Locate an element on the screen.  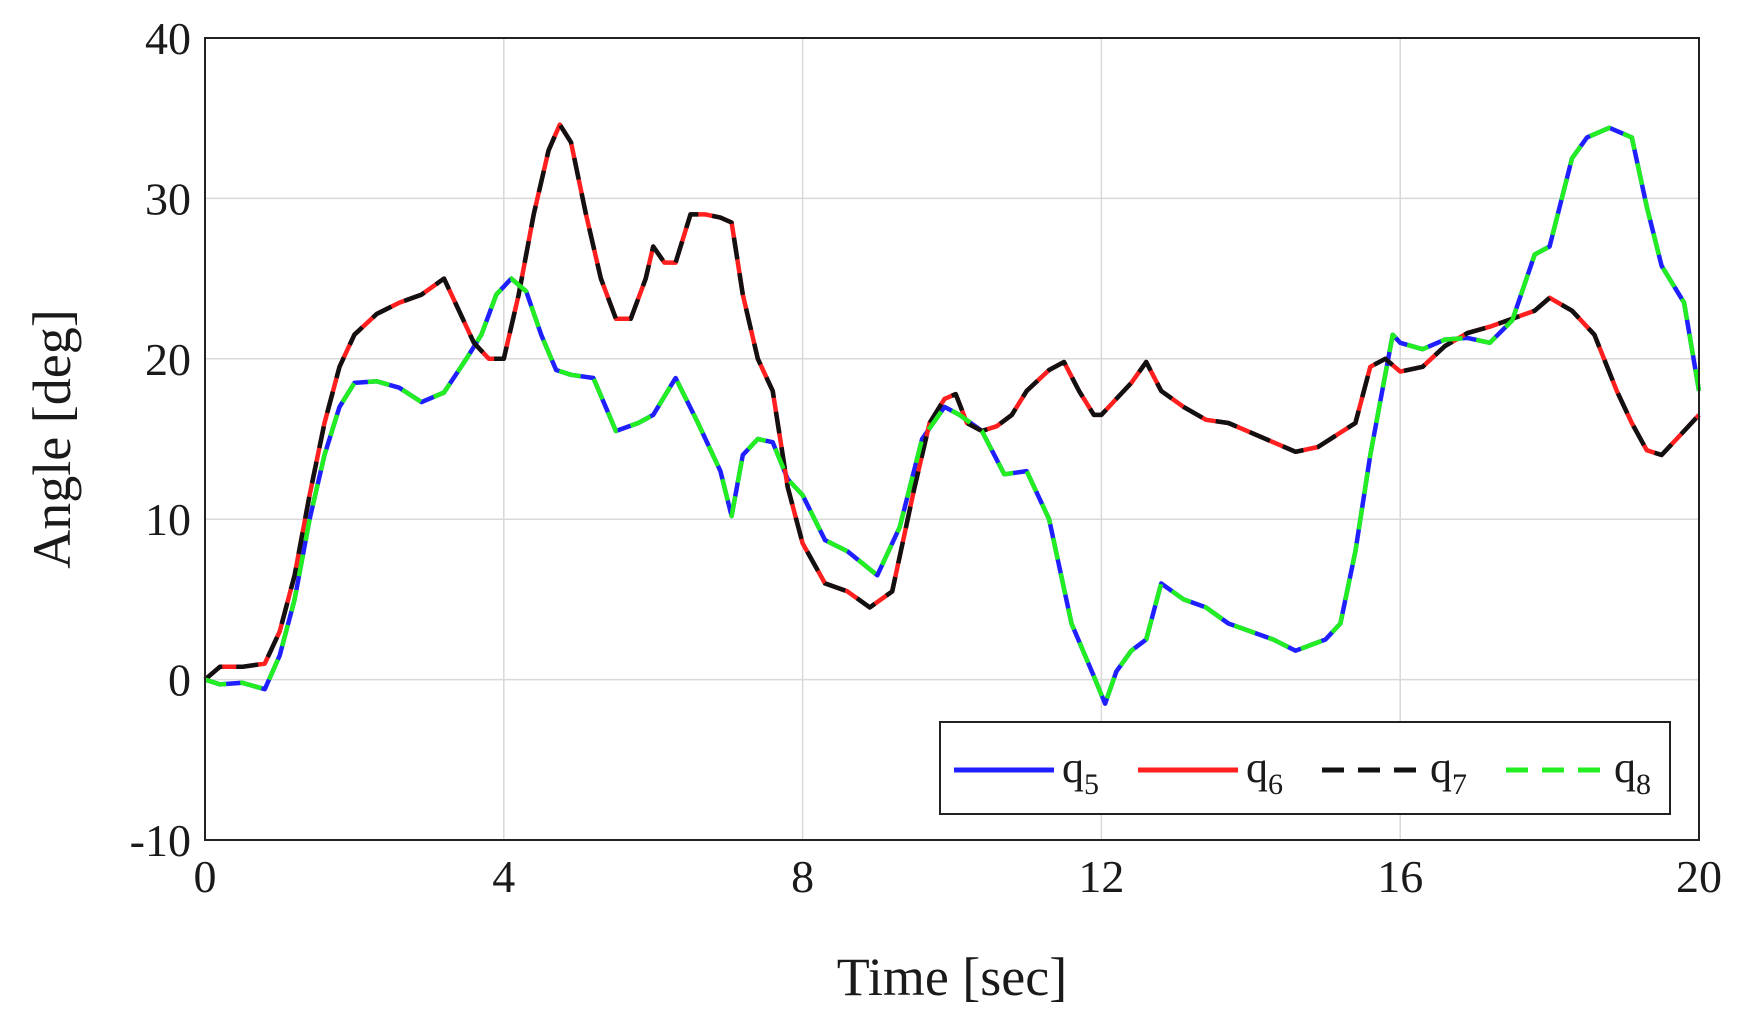
legend-label-q7: q7 is located at coordinates (1448, 772).